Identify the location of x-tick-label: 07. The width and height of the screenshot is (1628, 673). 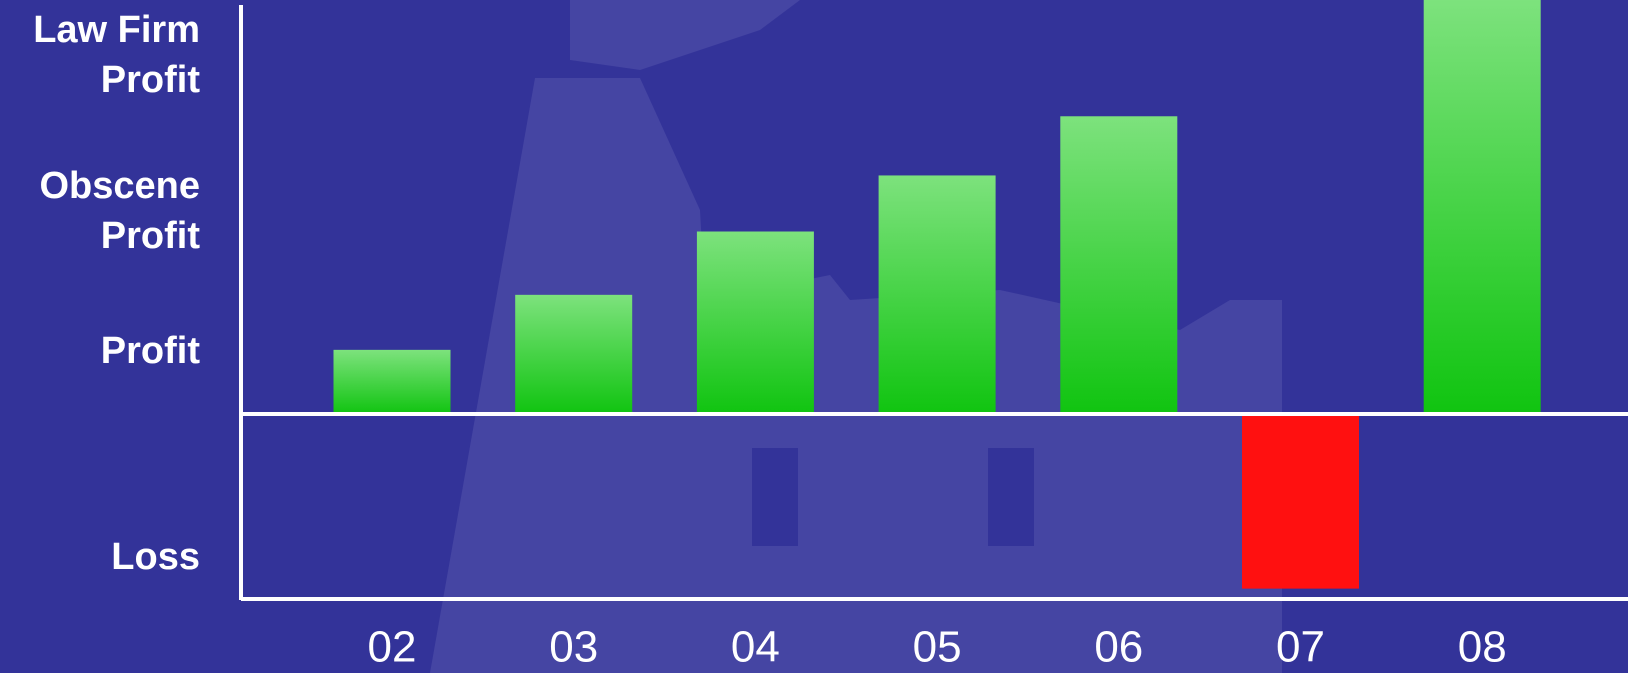
(1300, 647).